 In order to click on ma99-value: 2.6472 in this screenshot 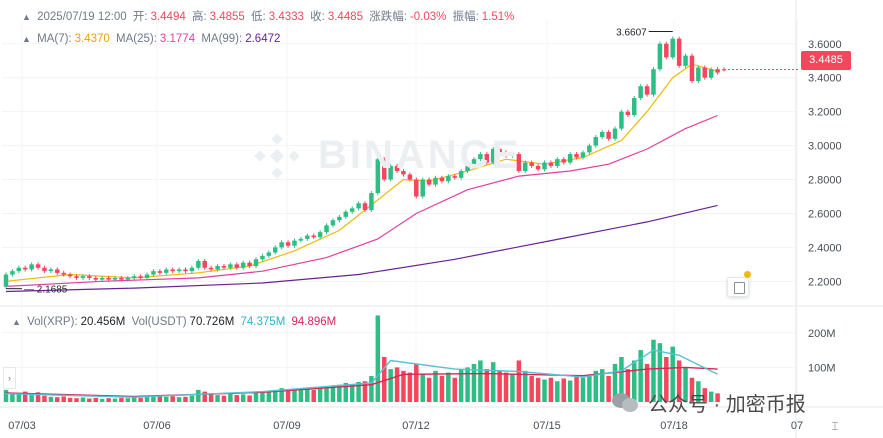, I will do `click(263, 39)`.